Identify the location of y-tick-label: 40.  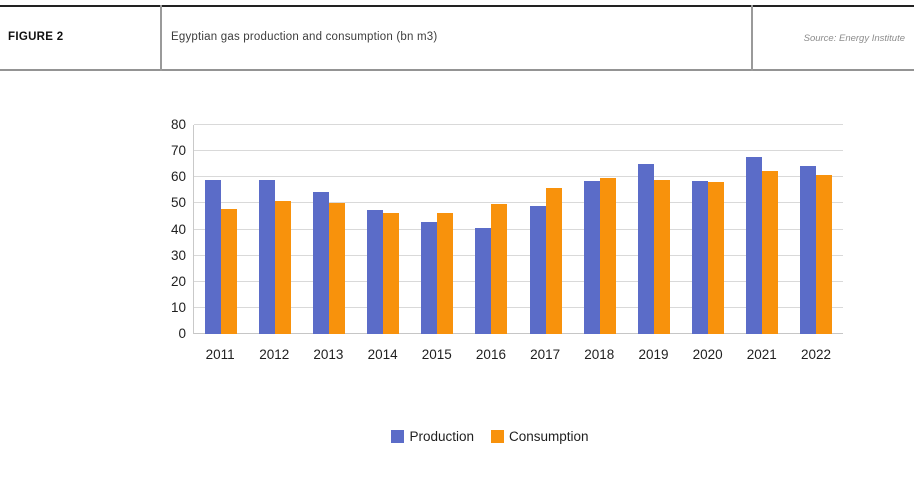
(178, 229).